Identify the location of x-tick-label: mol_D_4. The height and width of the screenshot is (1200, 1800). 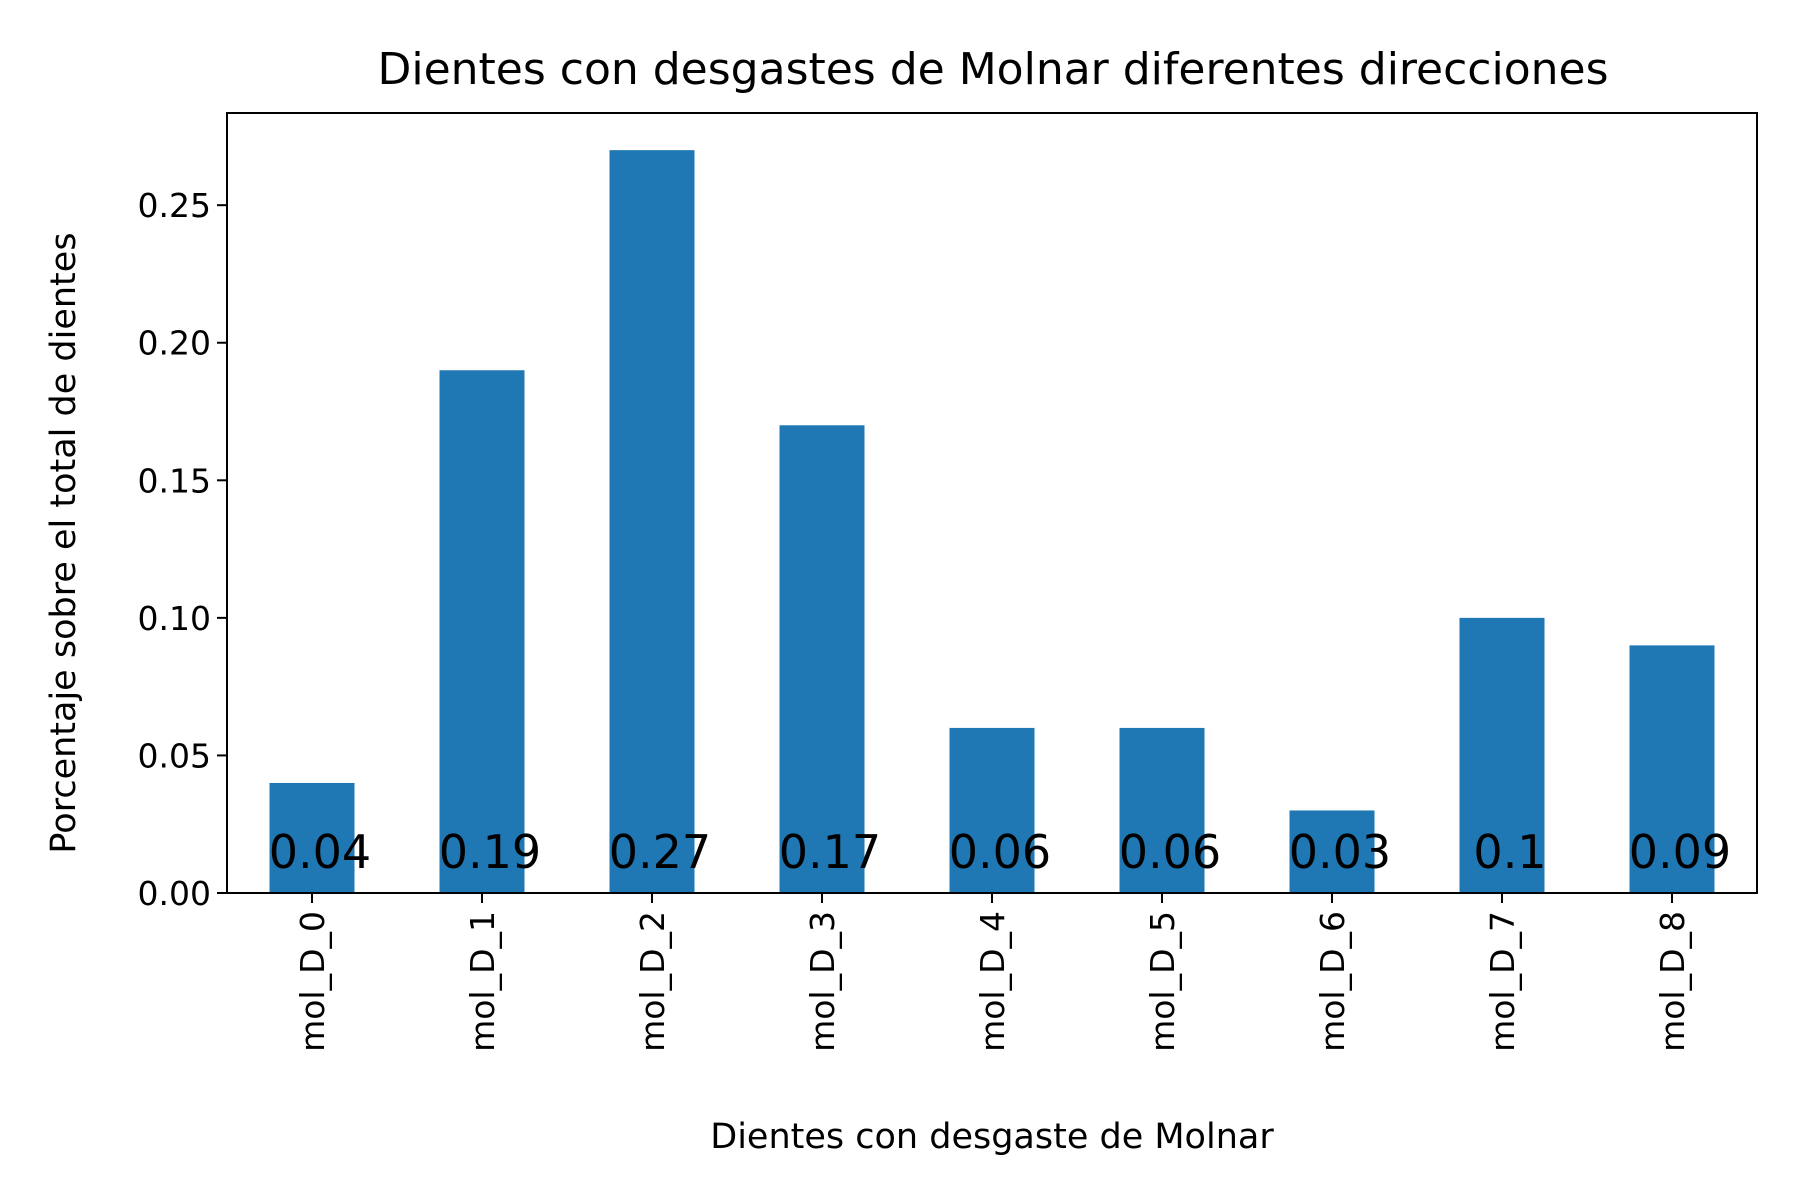
(992, 981).